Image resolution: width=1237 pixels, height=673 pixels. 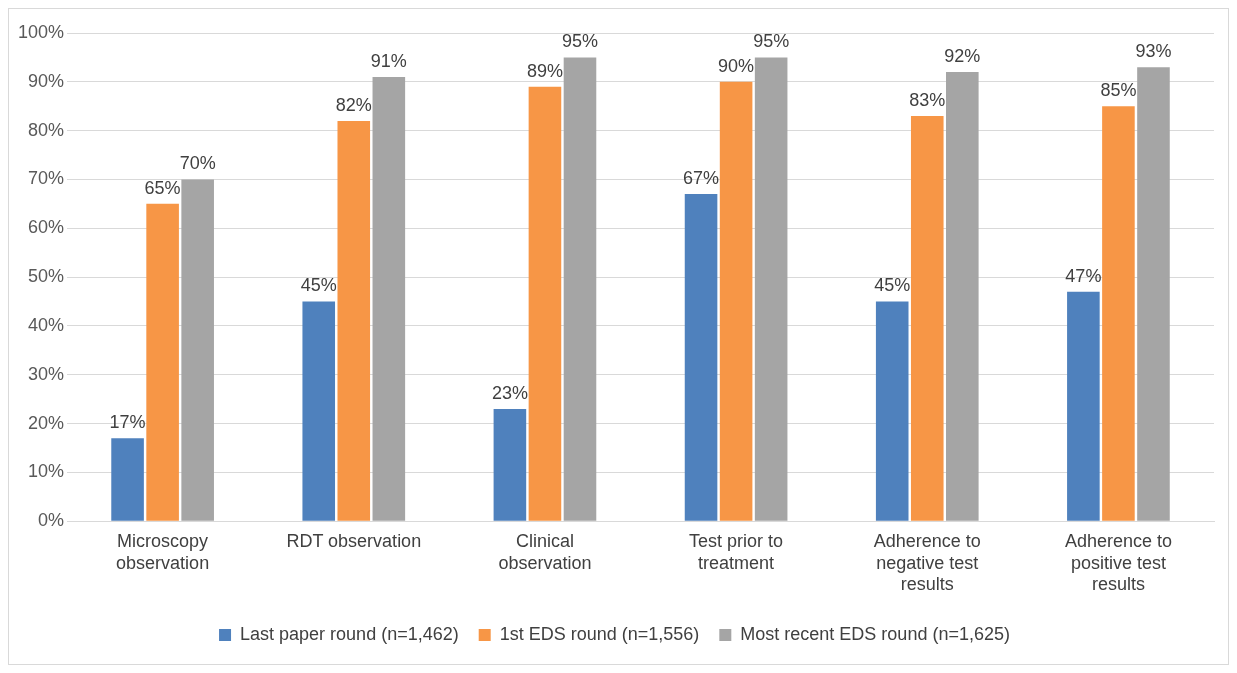 I want to click on data-label: 47%, so click(x=1083, y=275).